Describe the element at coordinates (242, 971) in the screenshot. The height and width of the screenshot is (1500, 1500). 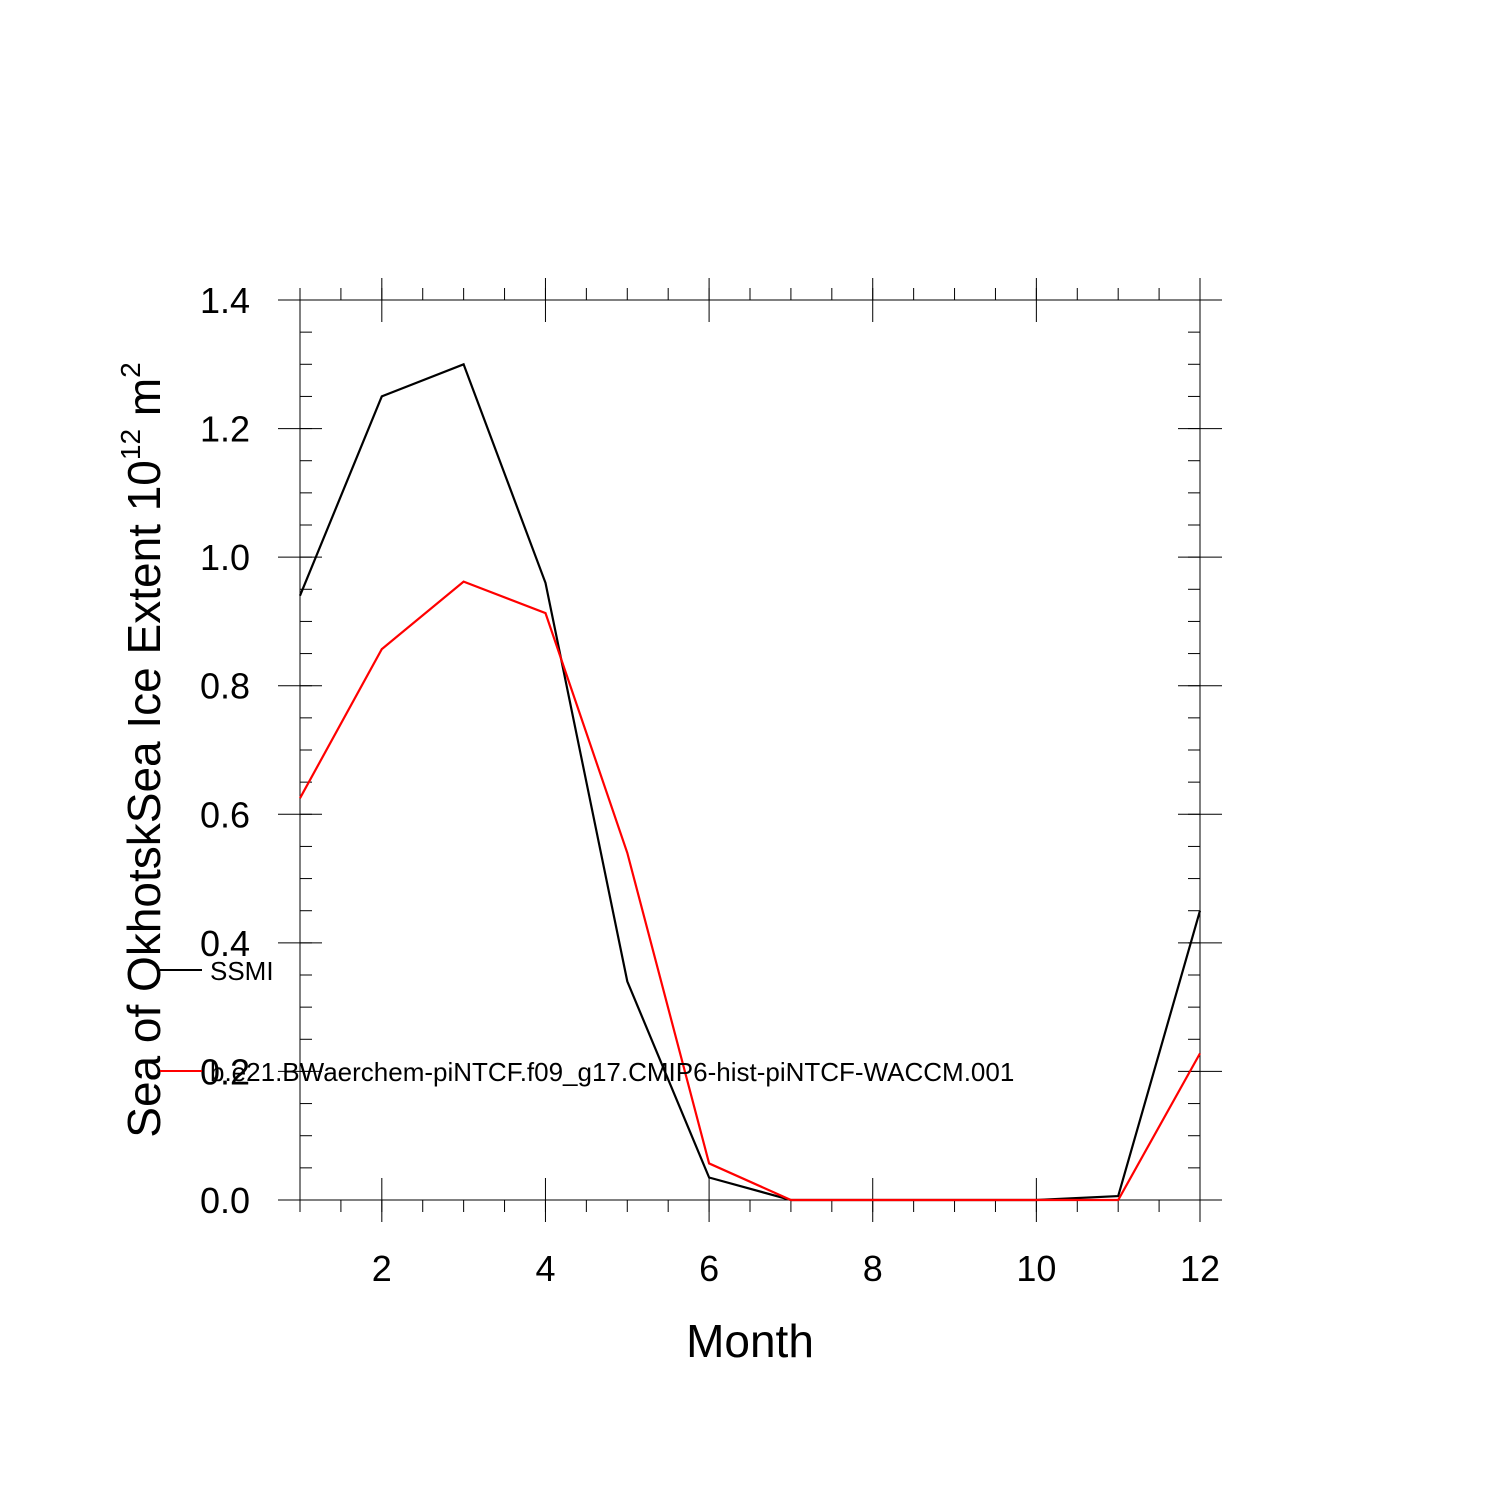
I see `legend-label-ssmi: SSMI` at that location.